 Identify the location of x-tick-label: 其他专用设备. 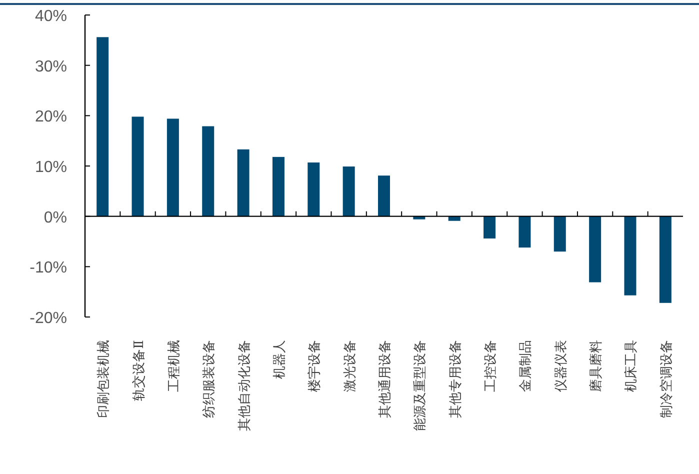
(456, 379).